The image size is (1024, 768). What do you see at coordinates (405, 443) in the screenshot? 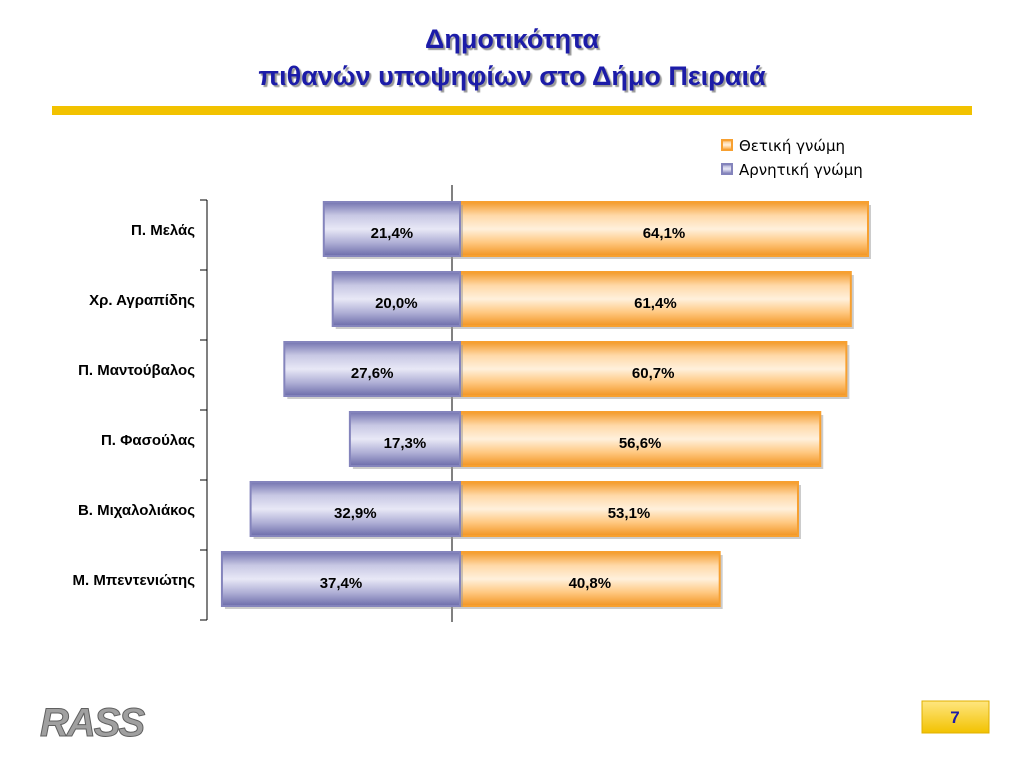
I see `value-label: 17,3%` at bounding box center [405, 443].